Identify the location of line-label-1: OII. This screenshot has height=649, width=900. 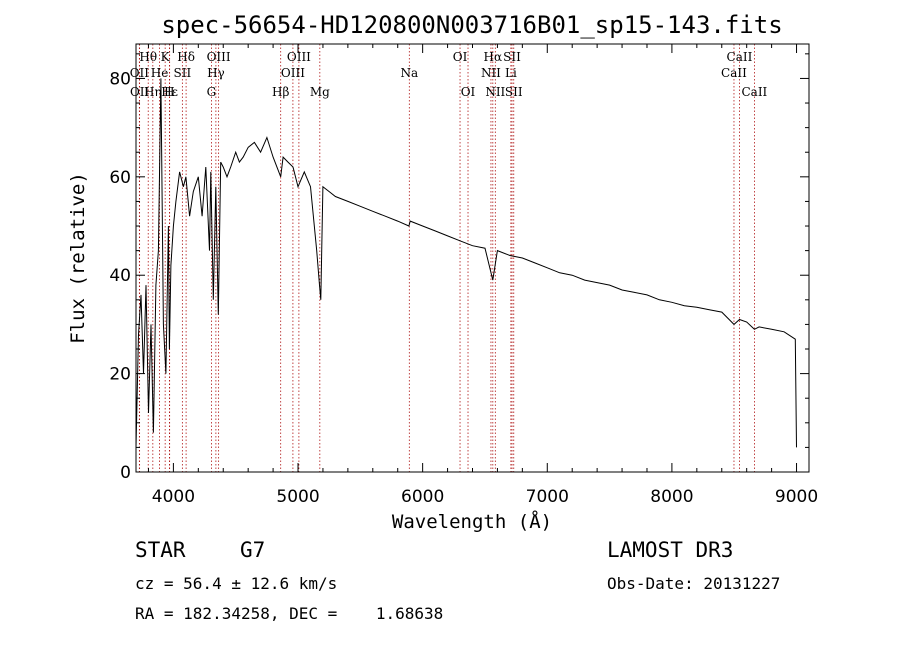
(140, 73).